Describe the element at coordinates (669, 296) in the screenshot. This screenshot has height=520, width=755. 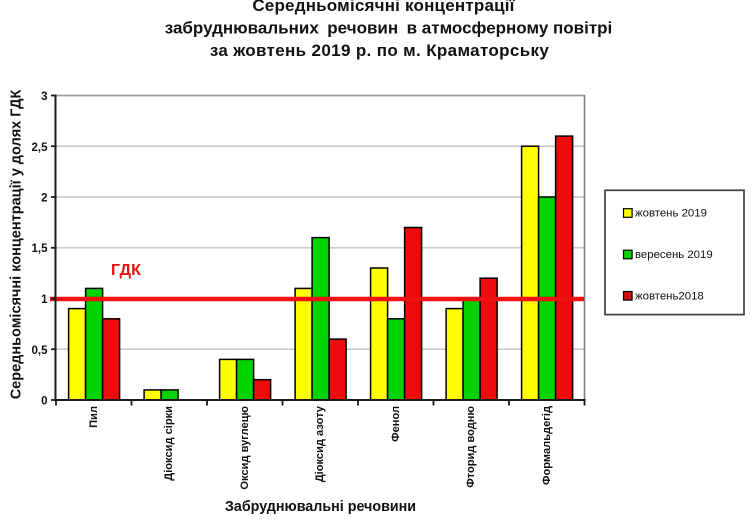
I see `svg-text: жовтень2018` at that location.